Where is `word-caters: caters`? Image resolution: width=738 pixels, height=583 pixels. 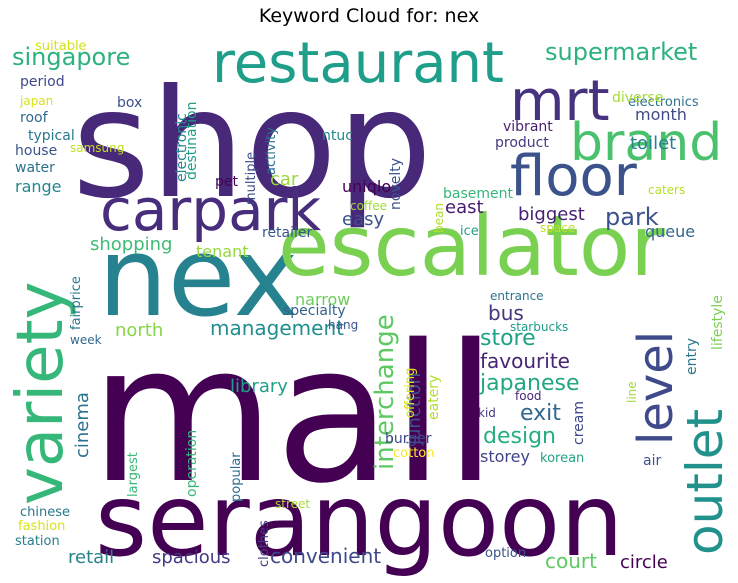 word-caters: caters is located at coordinates (666, 190).